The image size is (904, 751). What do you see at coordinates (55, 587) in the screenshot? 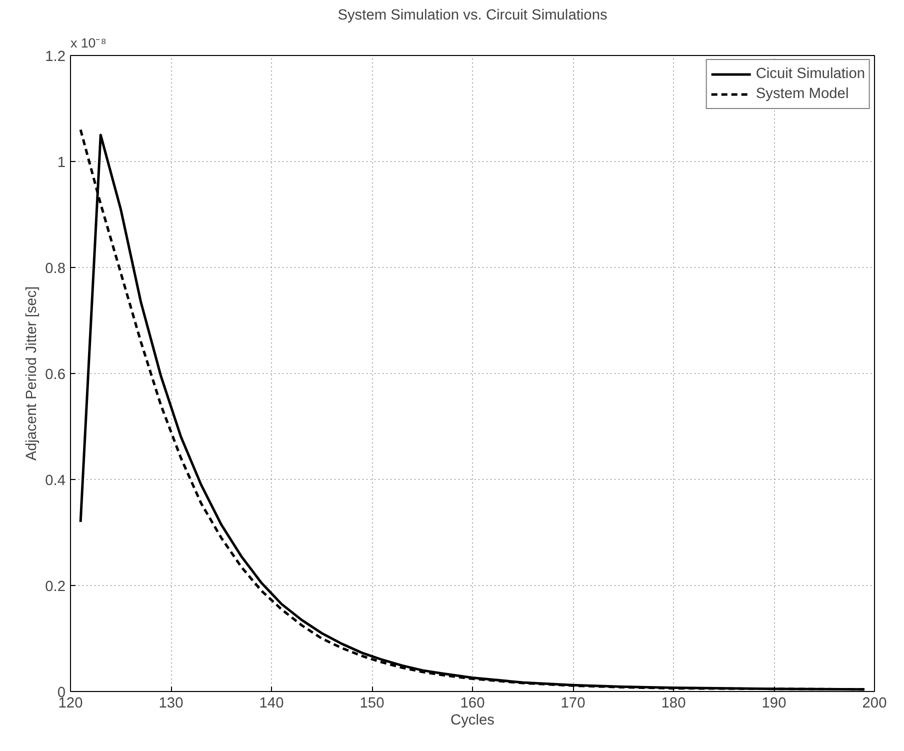
I see `y-tick-label: 0.2` at bounding box center [55, 587].